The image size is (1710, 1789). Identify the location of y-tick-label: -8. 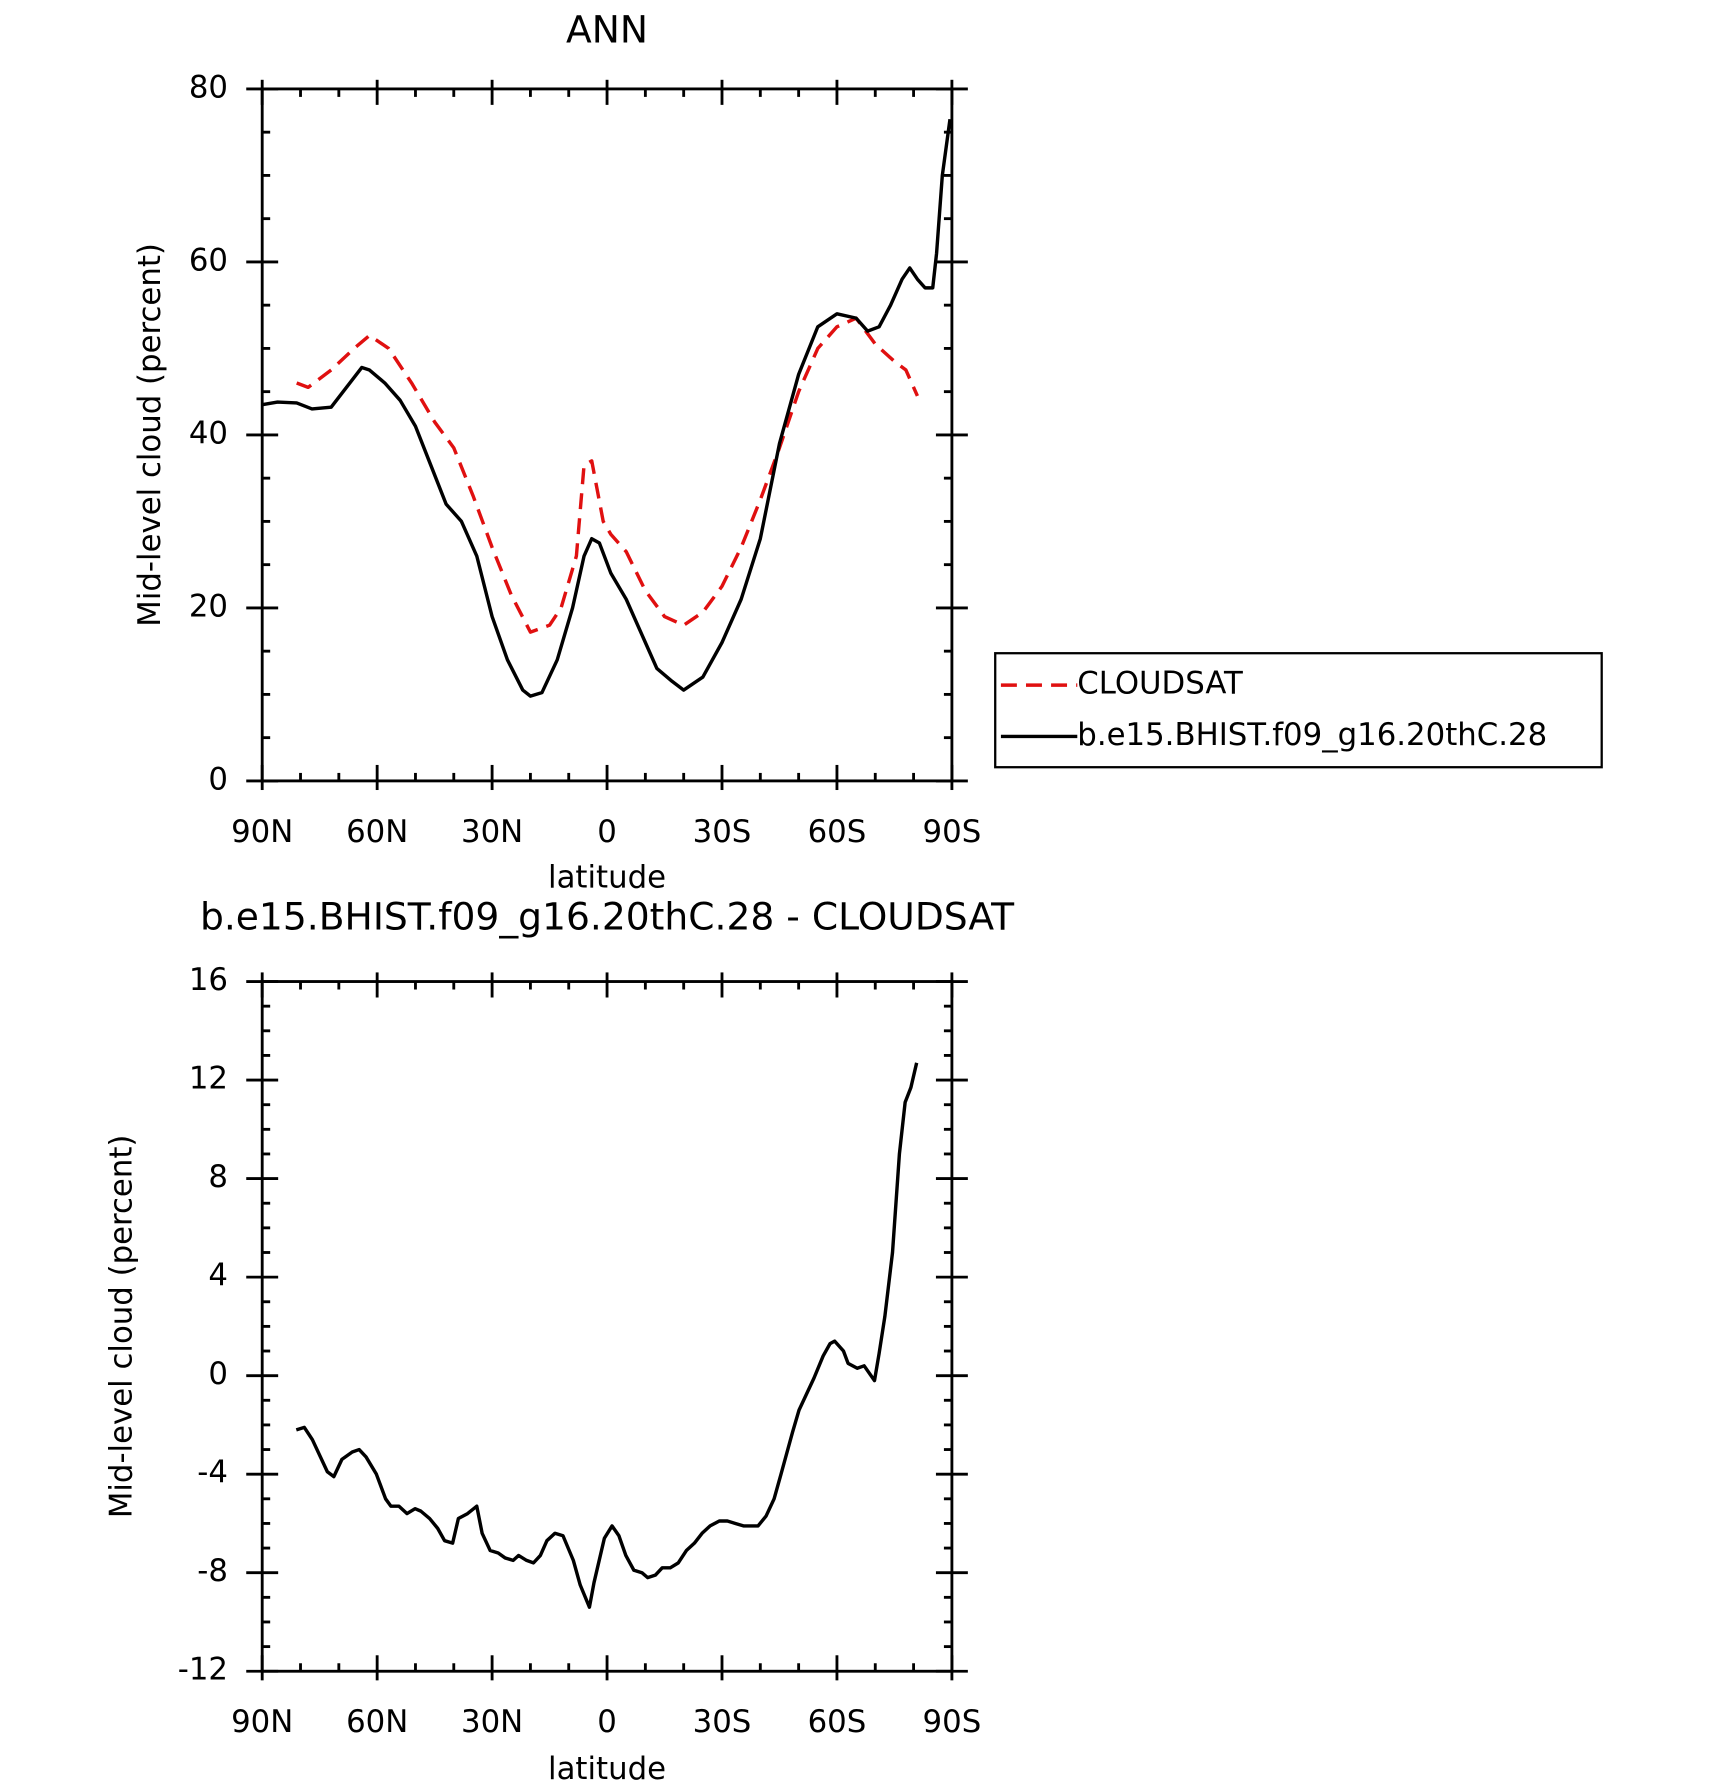
(212, 1571).